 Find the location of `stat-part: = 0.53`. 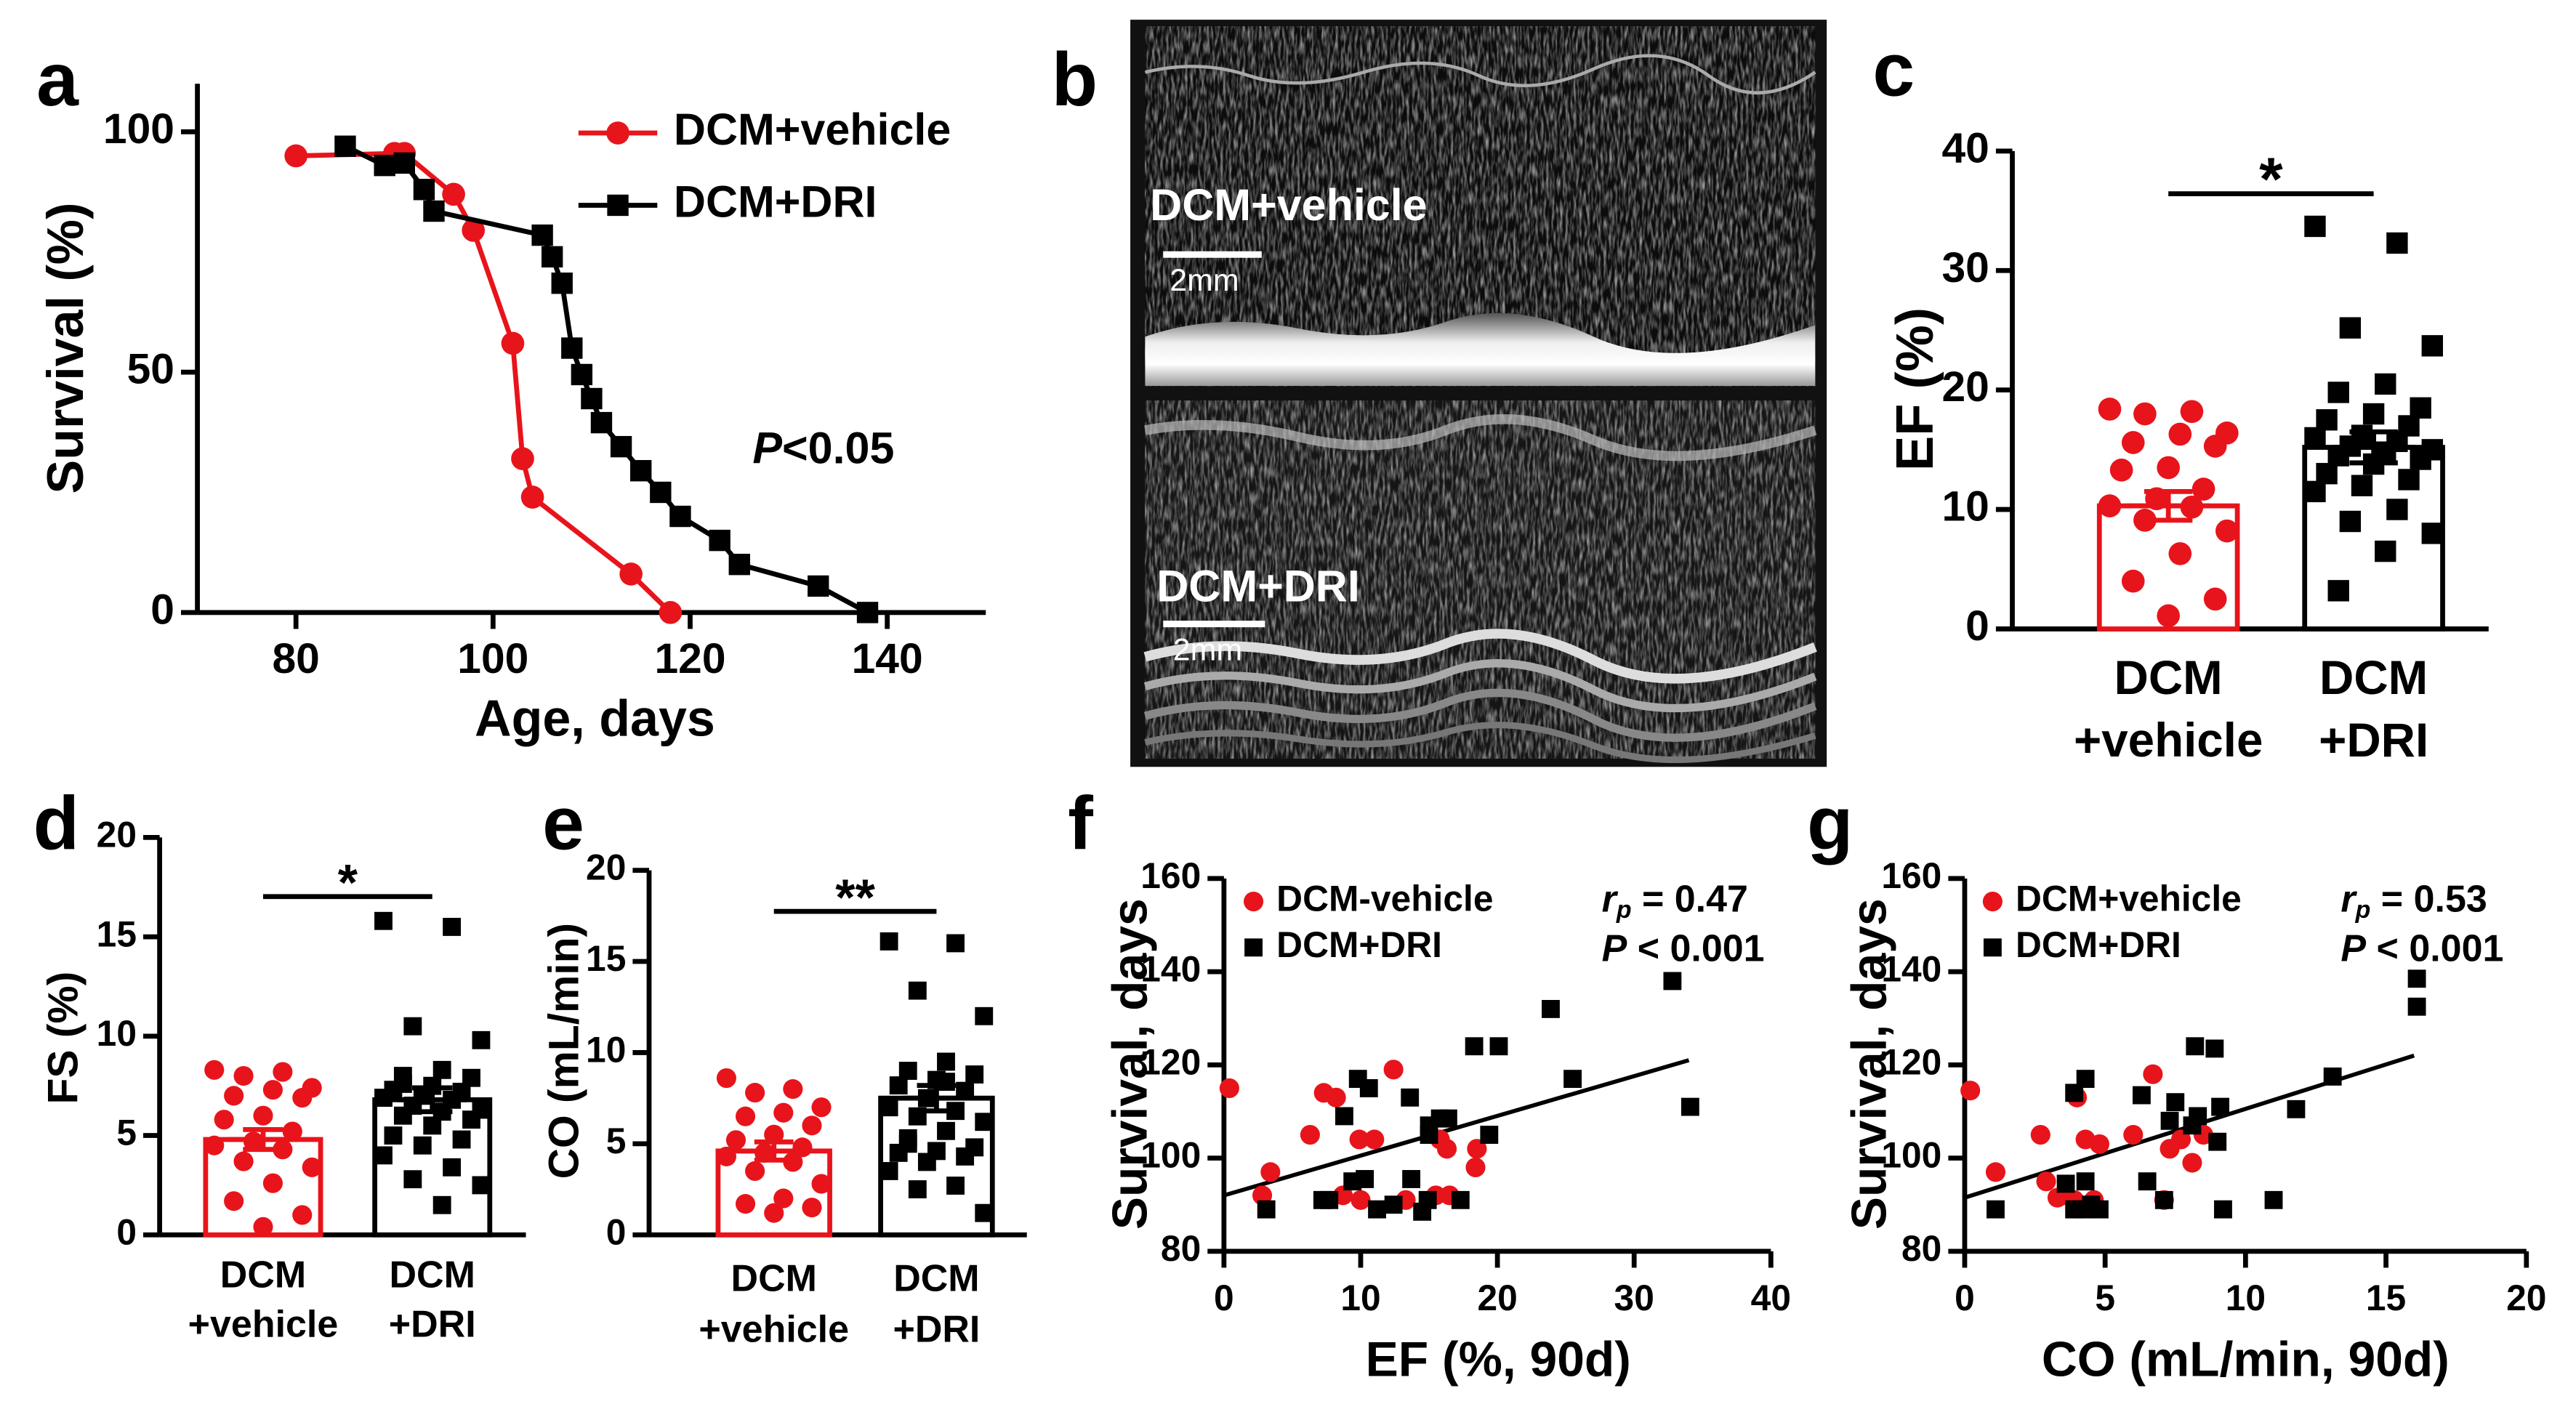

stat-part: = 0.53 is located at coordinates (2428, 899).